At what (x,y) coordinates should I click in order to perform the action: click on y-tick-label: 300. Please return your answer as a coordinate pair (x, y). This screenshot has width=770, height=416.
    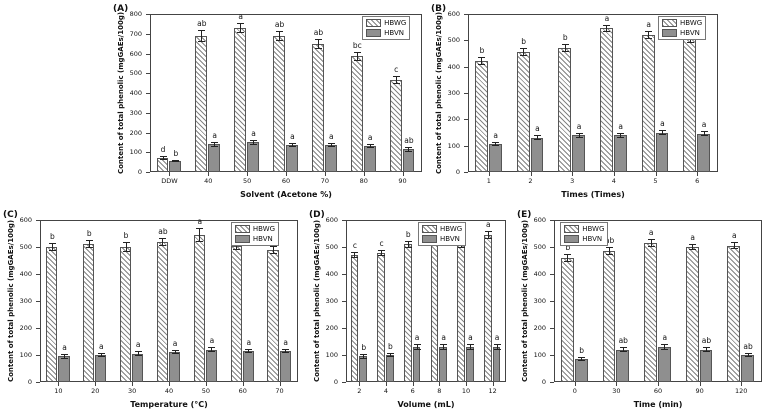
    Looking at the image, I should click on (135, 112).